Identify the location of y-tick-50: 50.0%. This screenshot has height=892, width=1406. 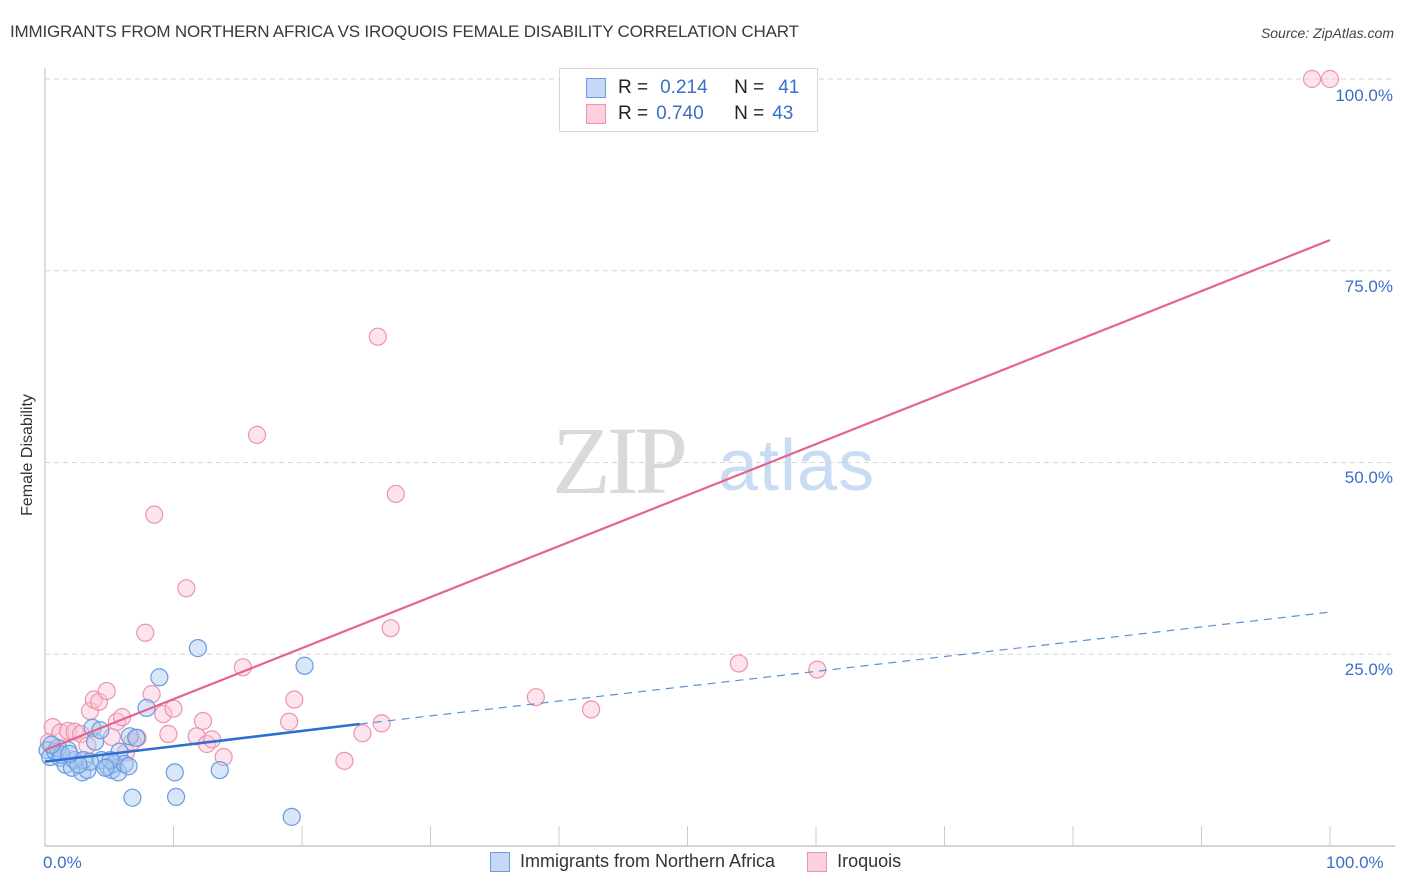
(1368, 477).